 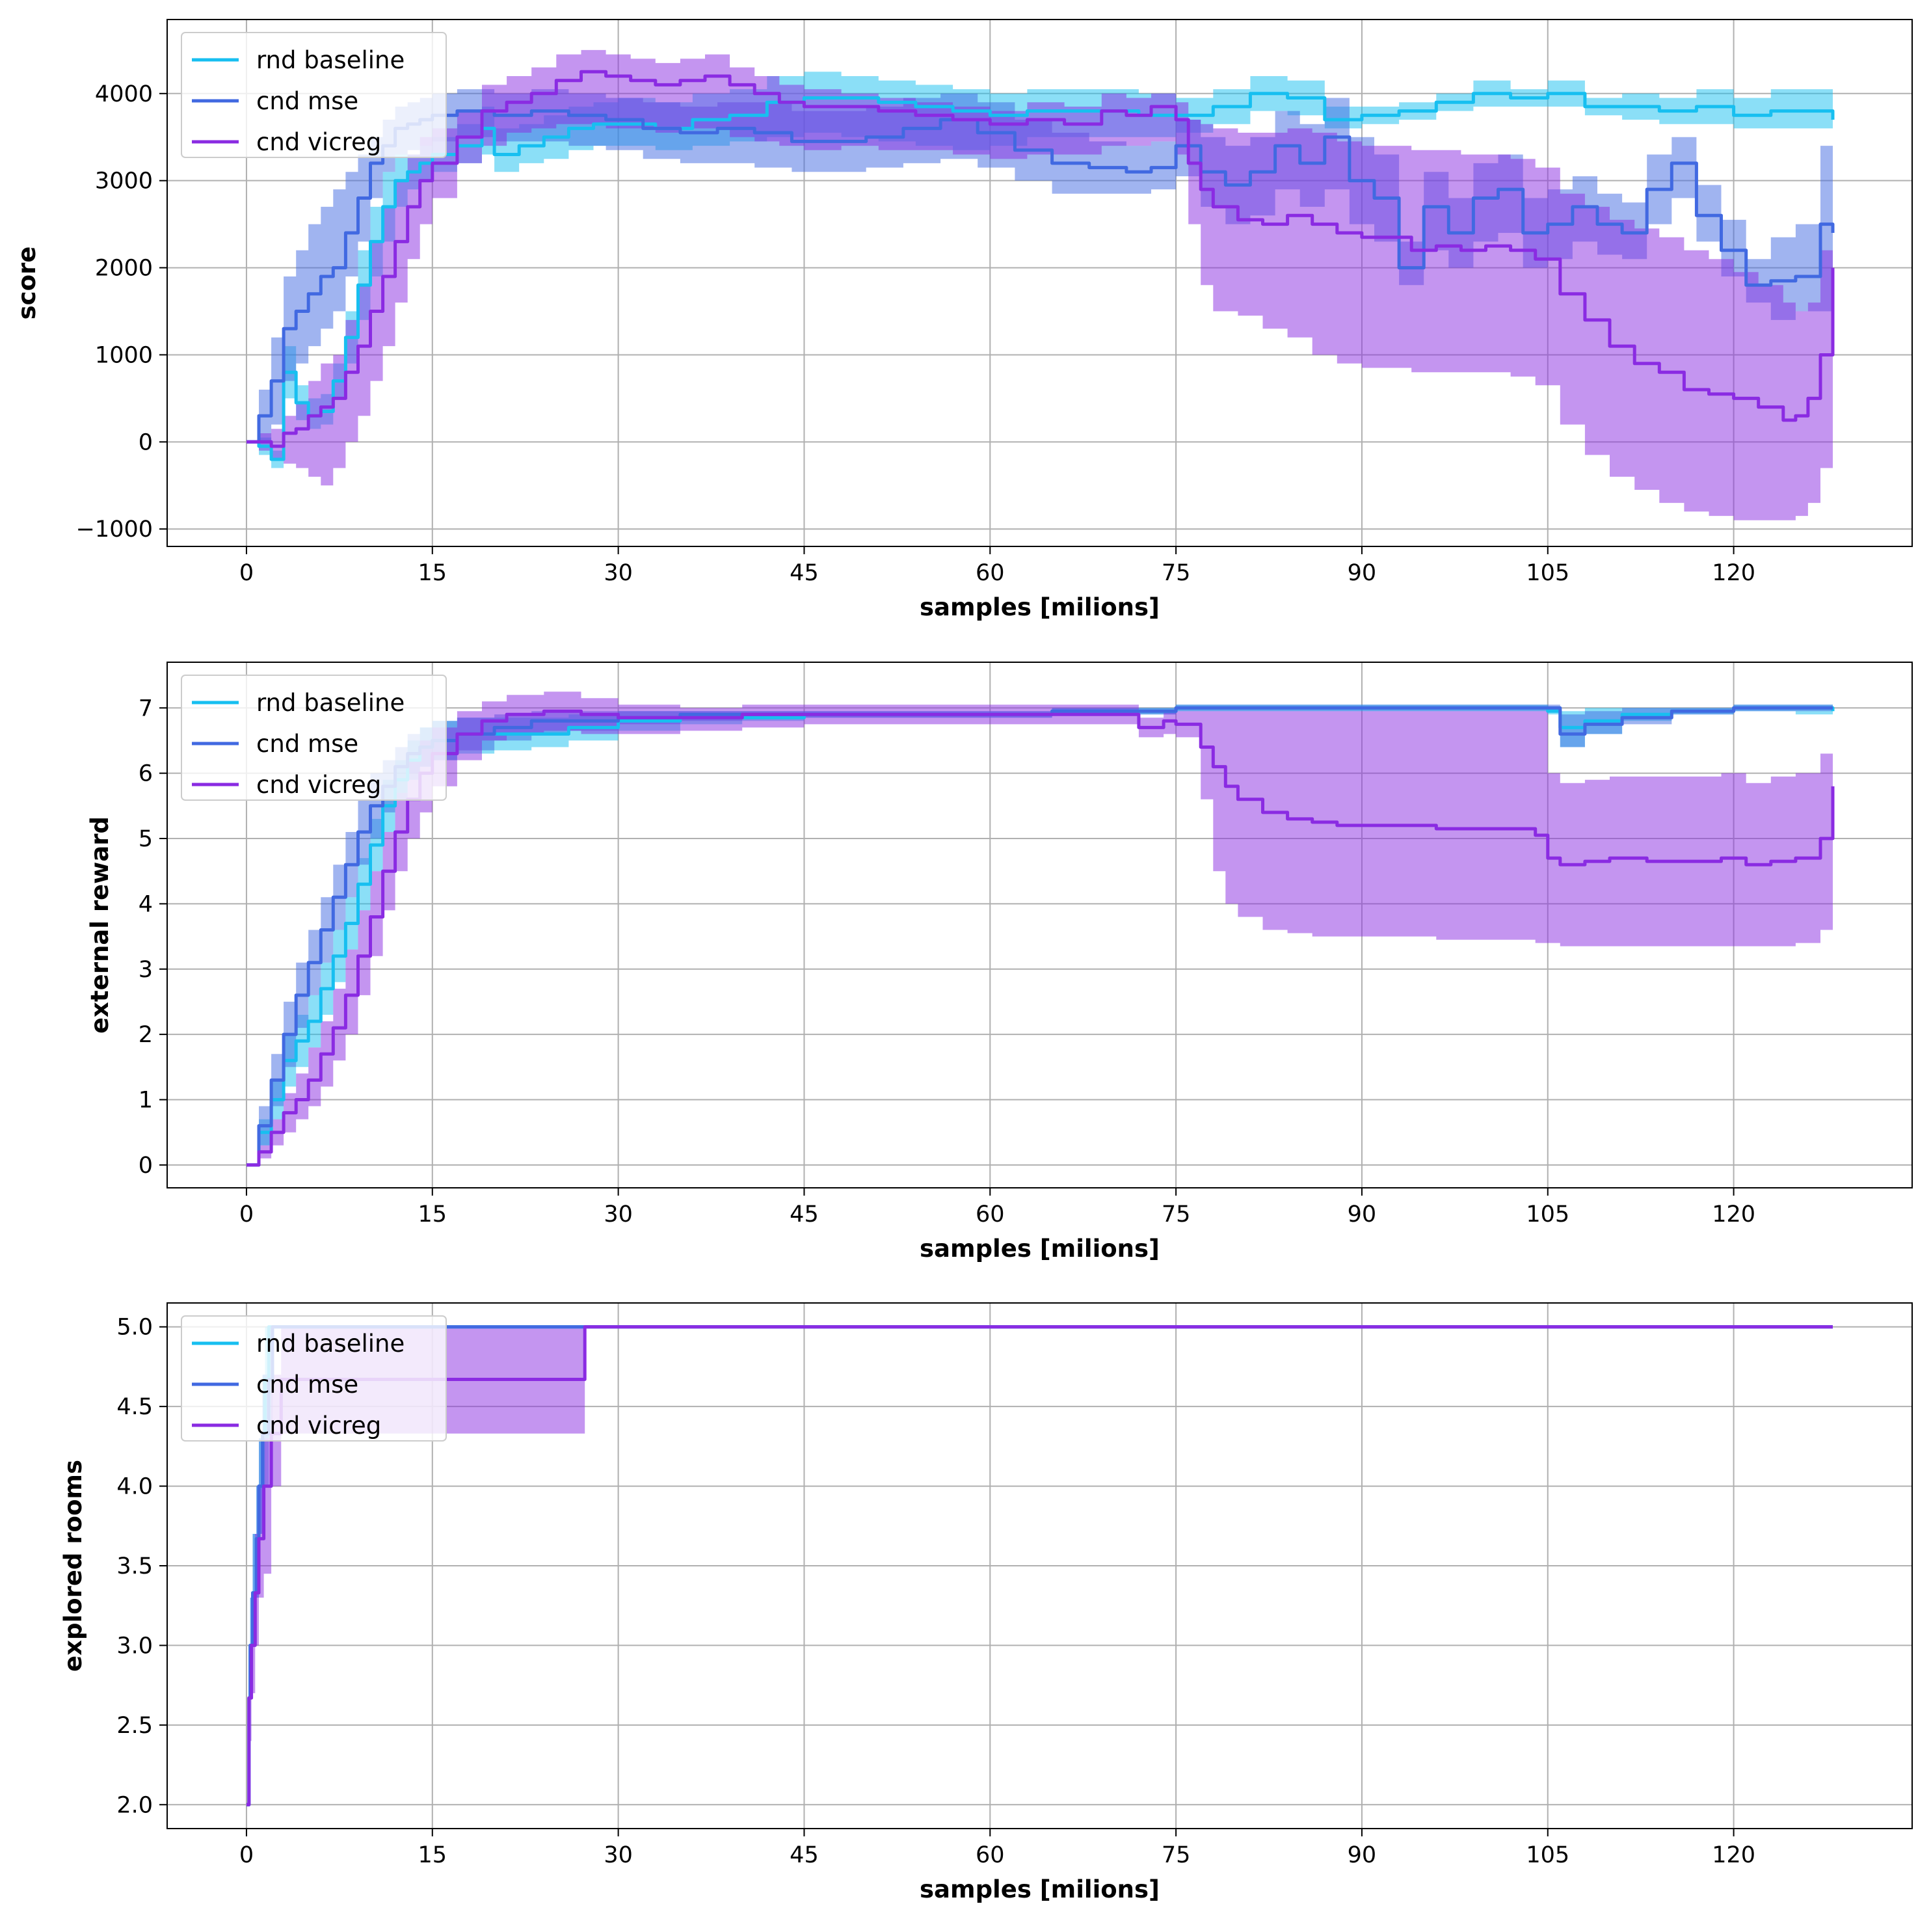 What do you see at coordinates (134, 1407) in the screenshot?
I see `y-tick-label: 4.5` at bounding box center [134, 1407].